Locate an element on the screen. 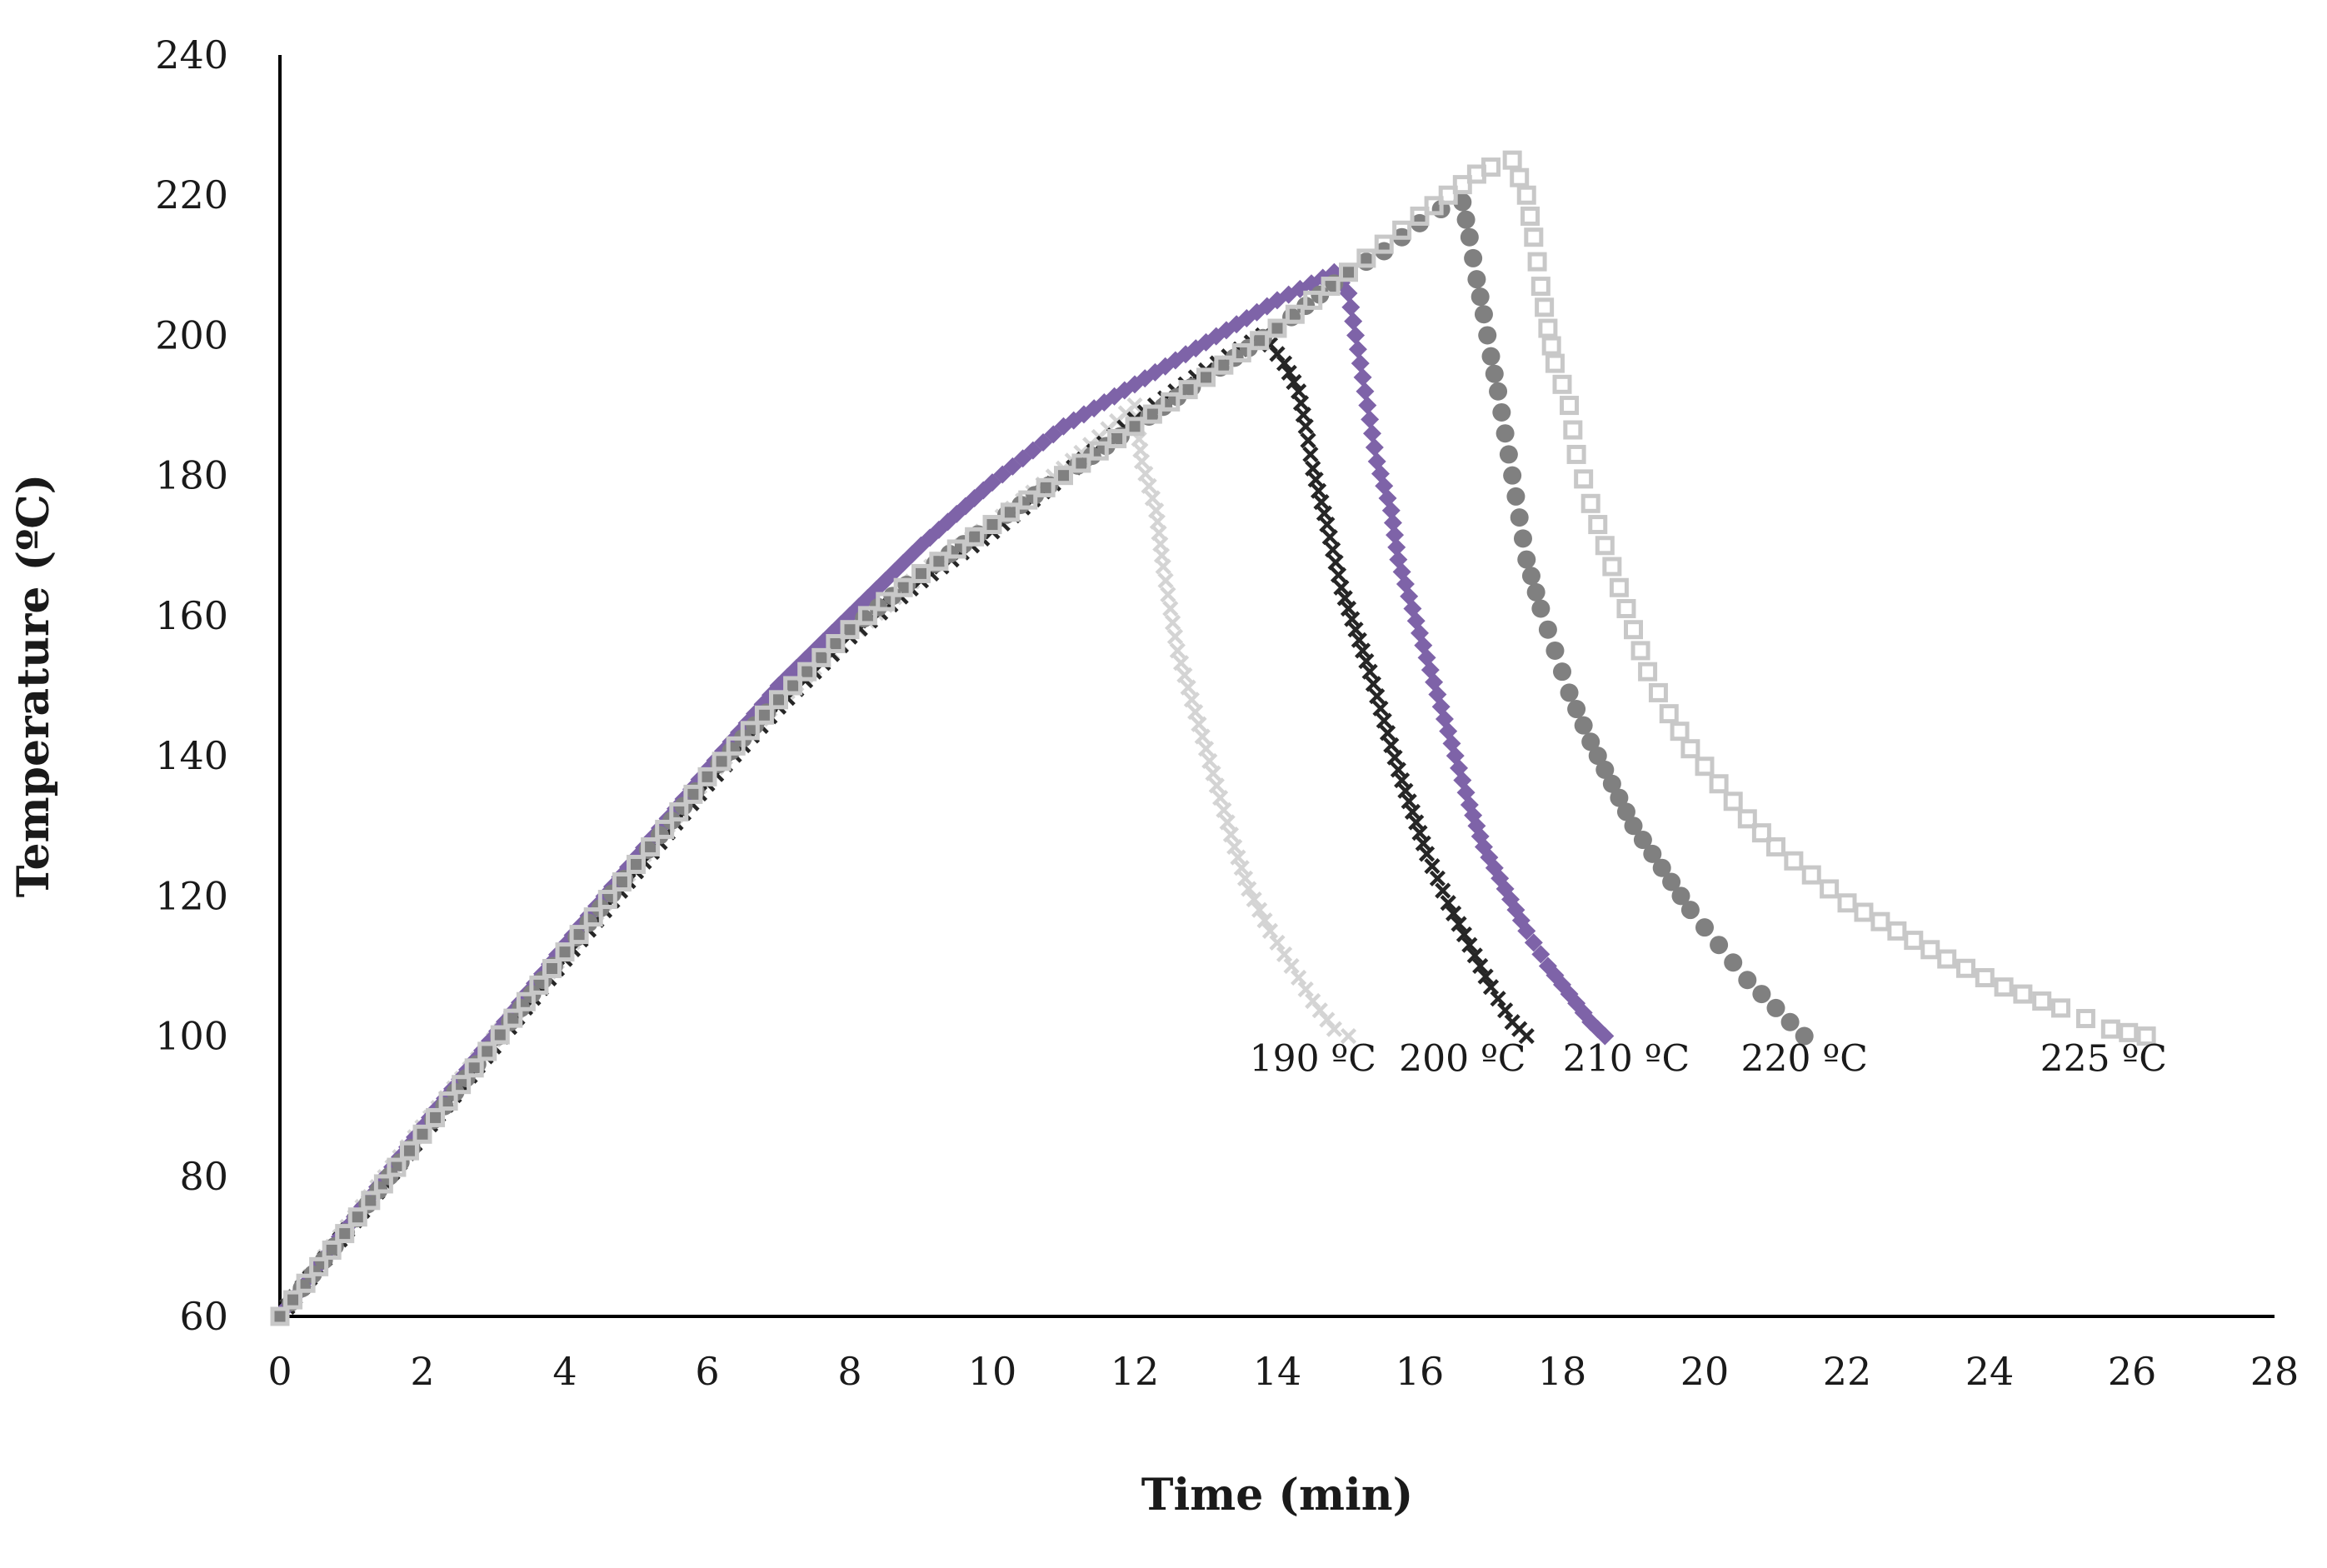 This screenshot has height=1568, width=2327. x-tick-labels: 0 2 4 6 8 10 12 14 16 18 20 22 24 26 28 is located at coordinates (1283, 1371).